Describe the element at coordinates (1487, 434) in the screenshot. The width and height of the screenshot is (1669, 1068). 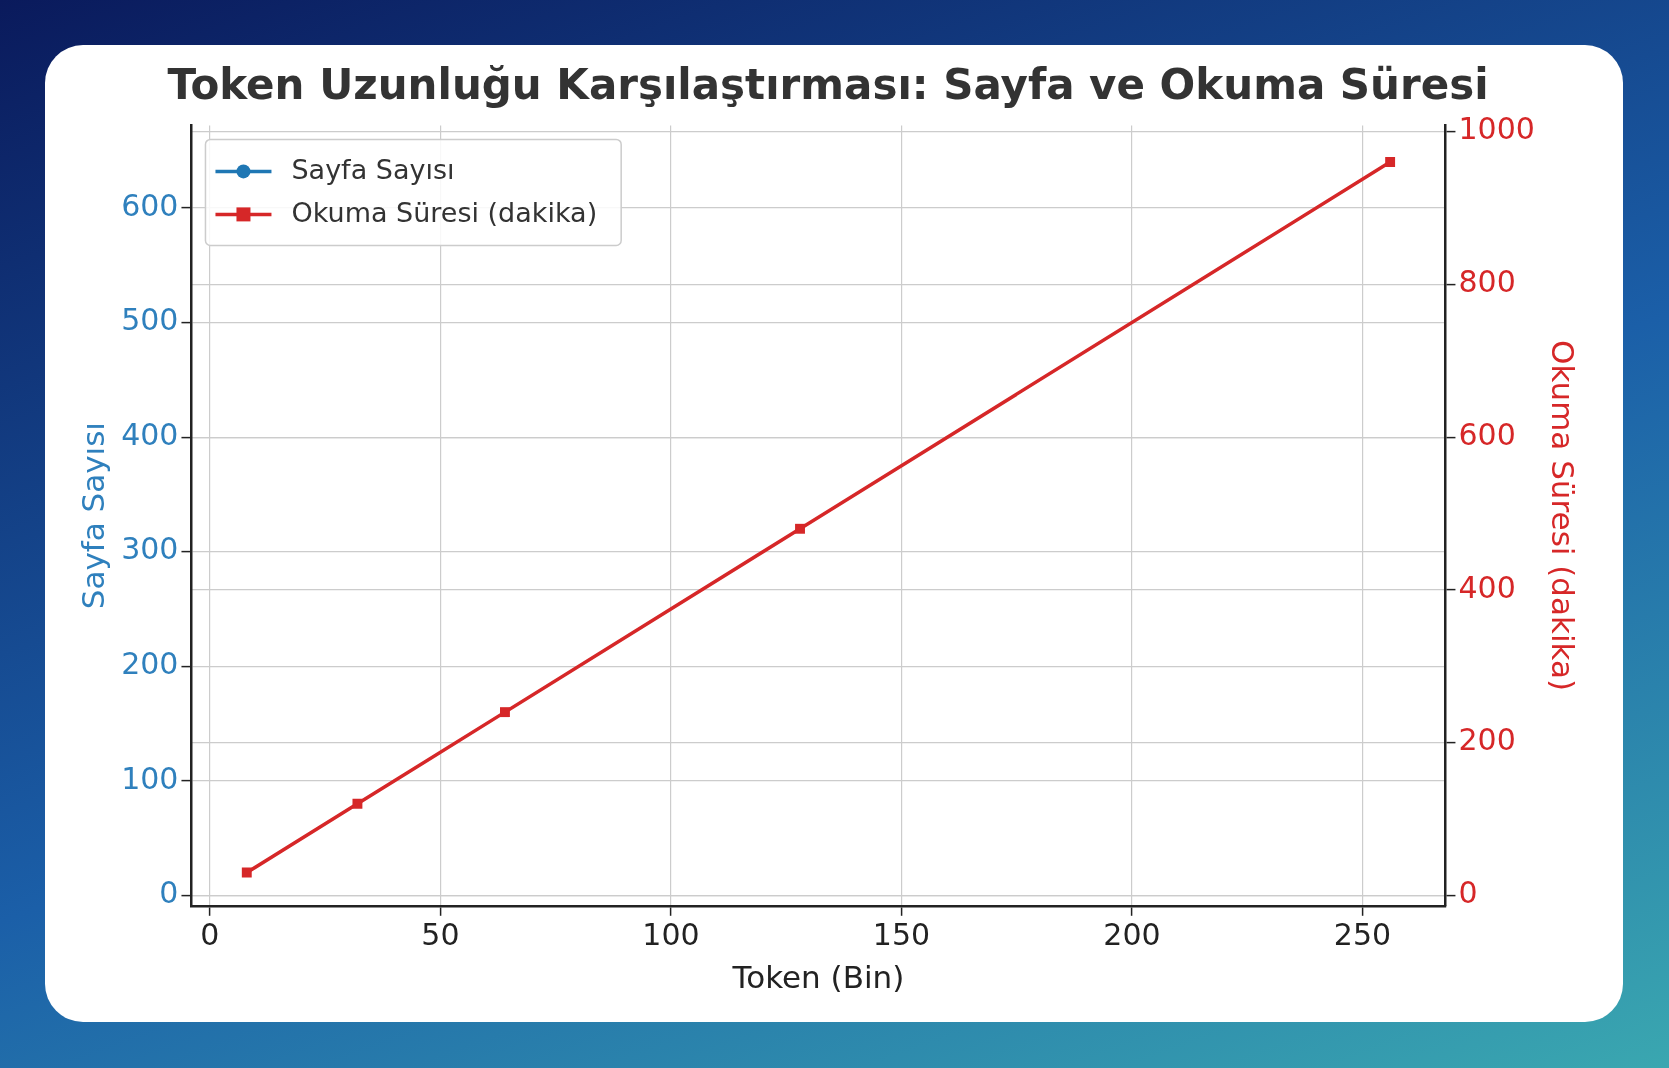
I see `y2-tick-label: 600` at that location.